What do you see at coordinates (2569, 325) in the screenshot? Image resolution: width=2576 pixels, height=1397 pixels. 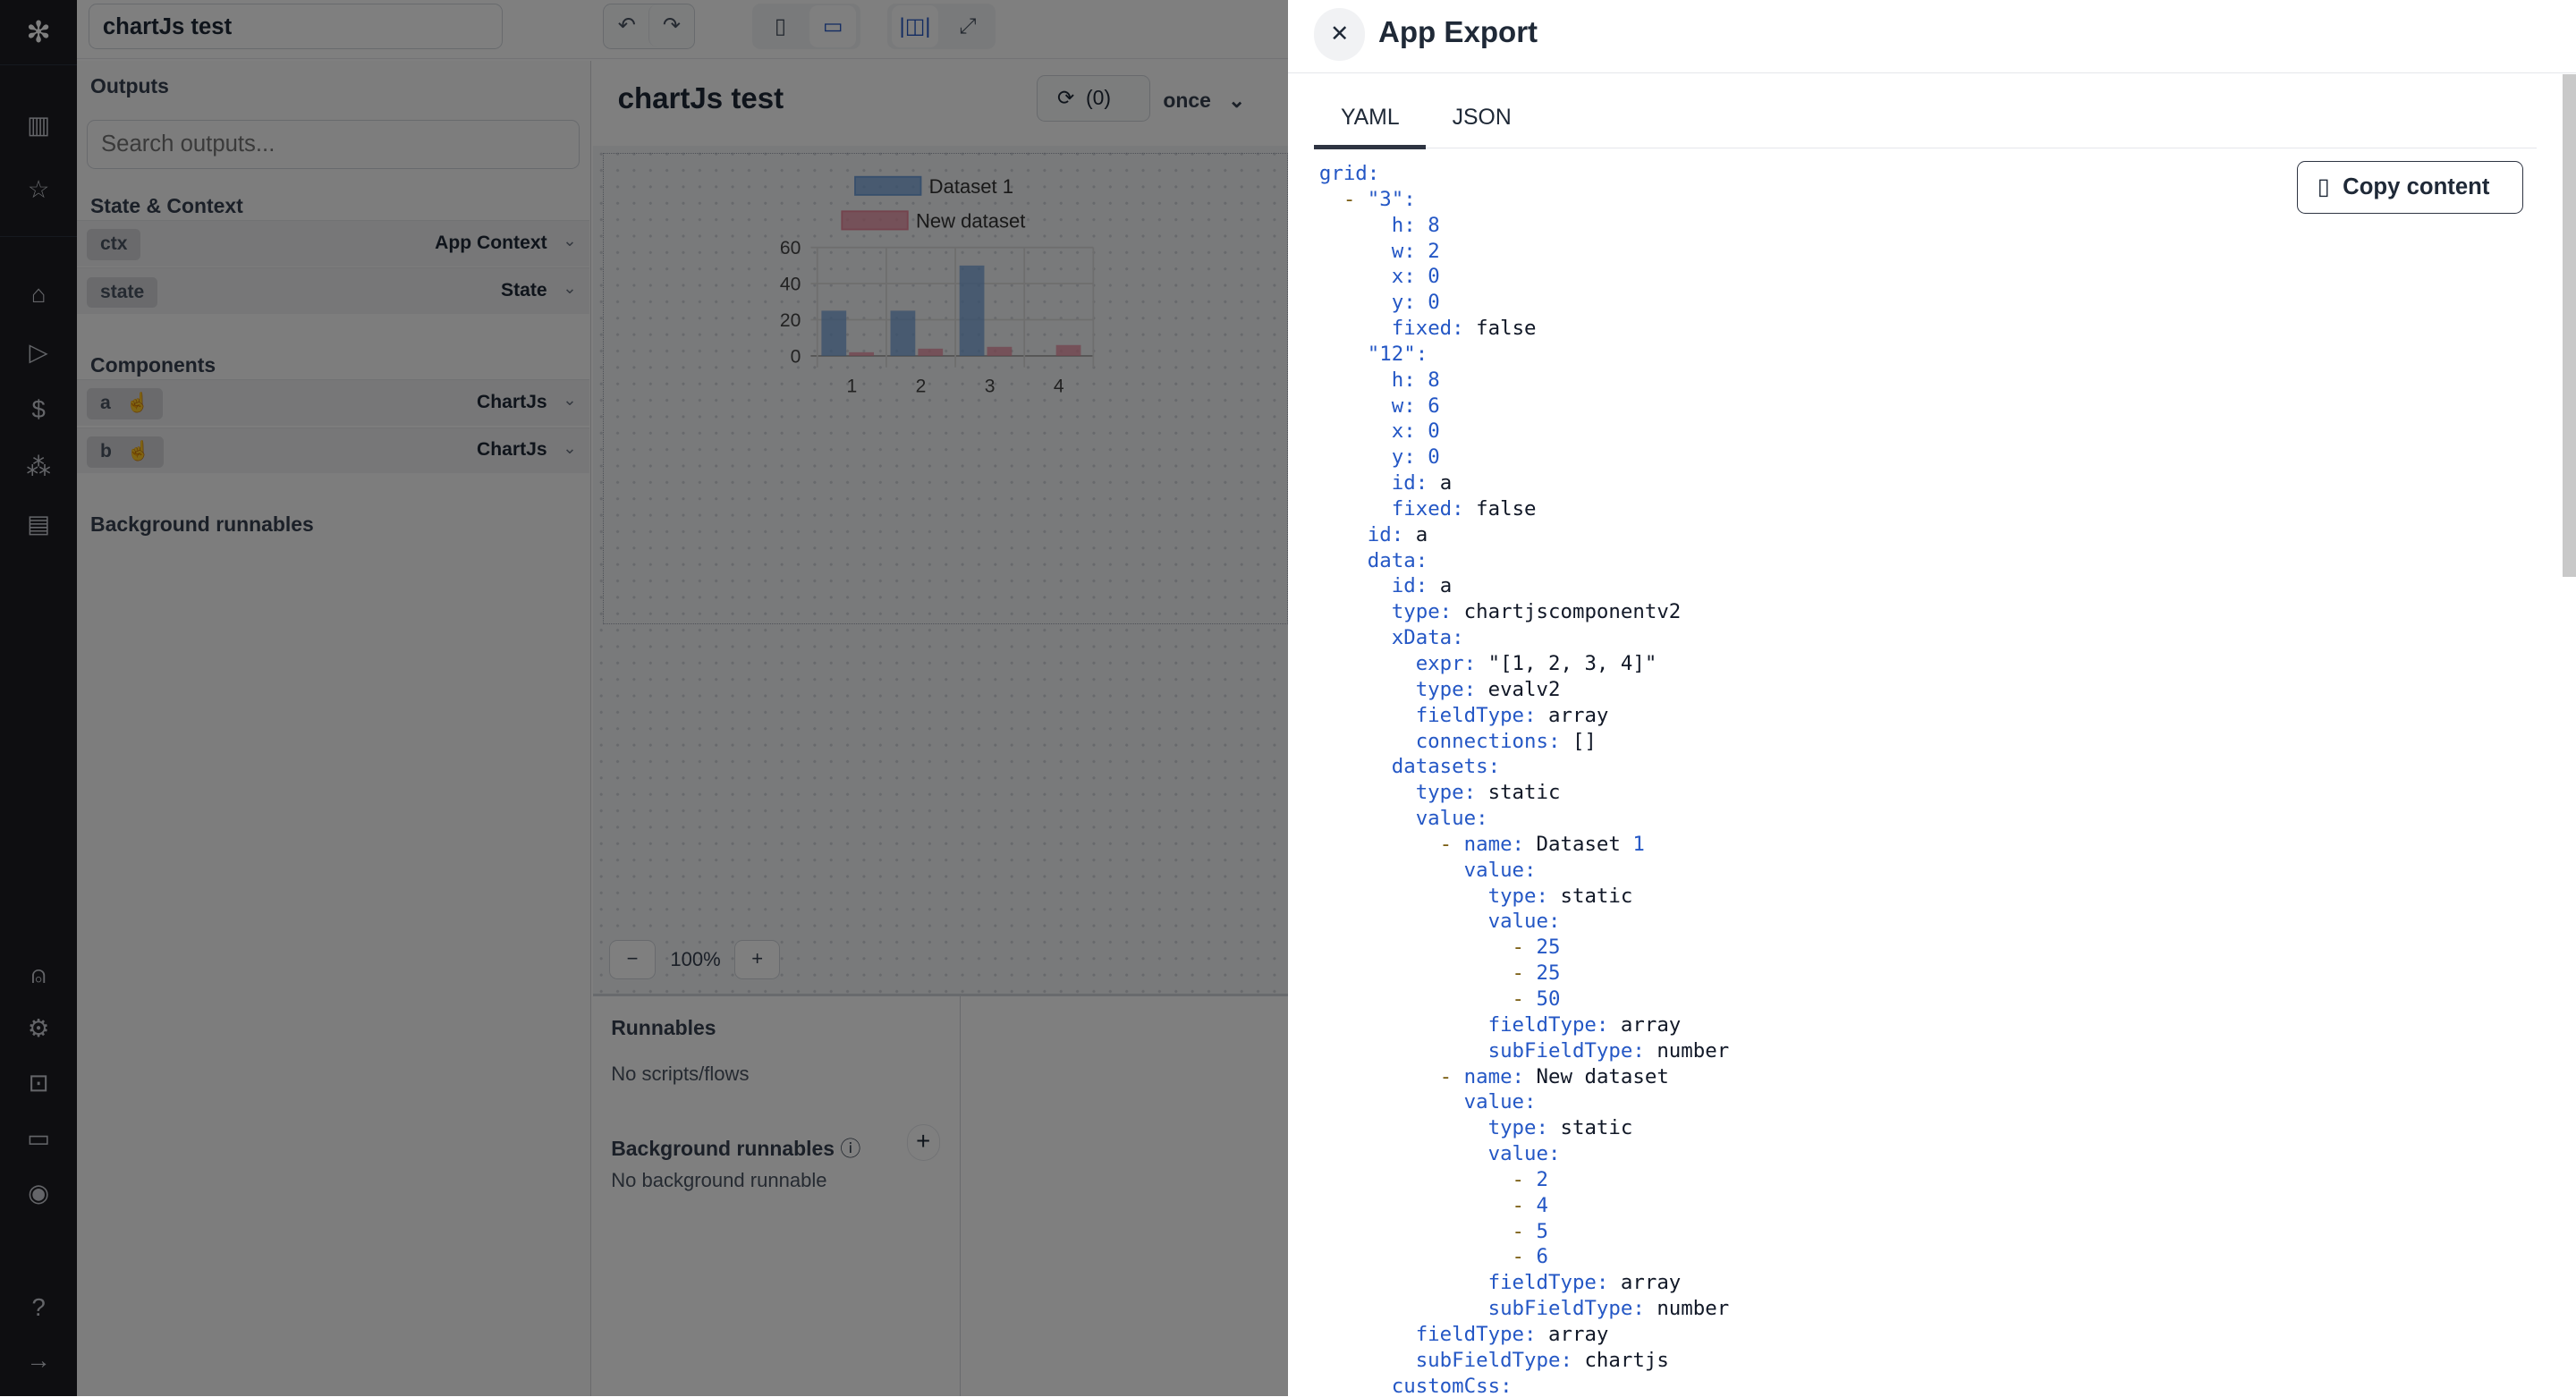 I see `scrollbar` at bounding box center [2569, 325].